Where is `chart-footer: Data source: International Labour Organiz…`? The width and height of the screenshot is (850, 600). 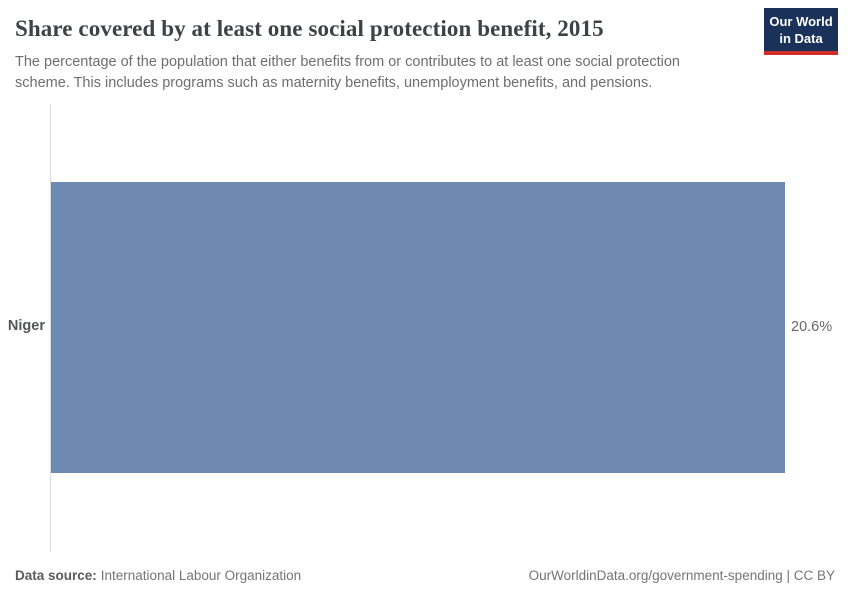
chart-footer: Data source: International Labour Organiz… is located at coordinates (425, 575).